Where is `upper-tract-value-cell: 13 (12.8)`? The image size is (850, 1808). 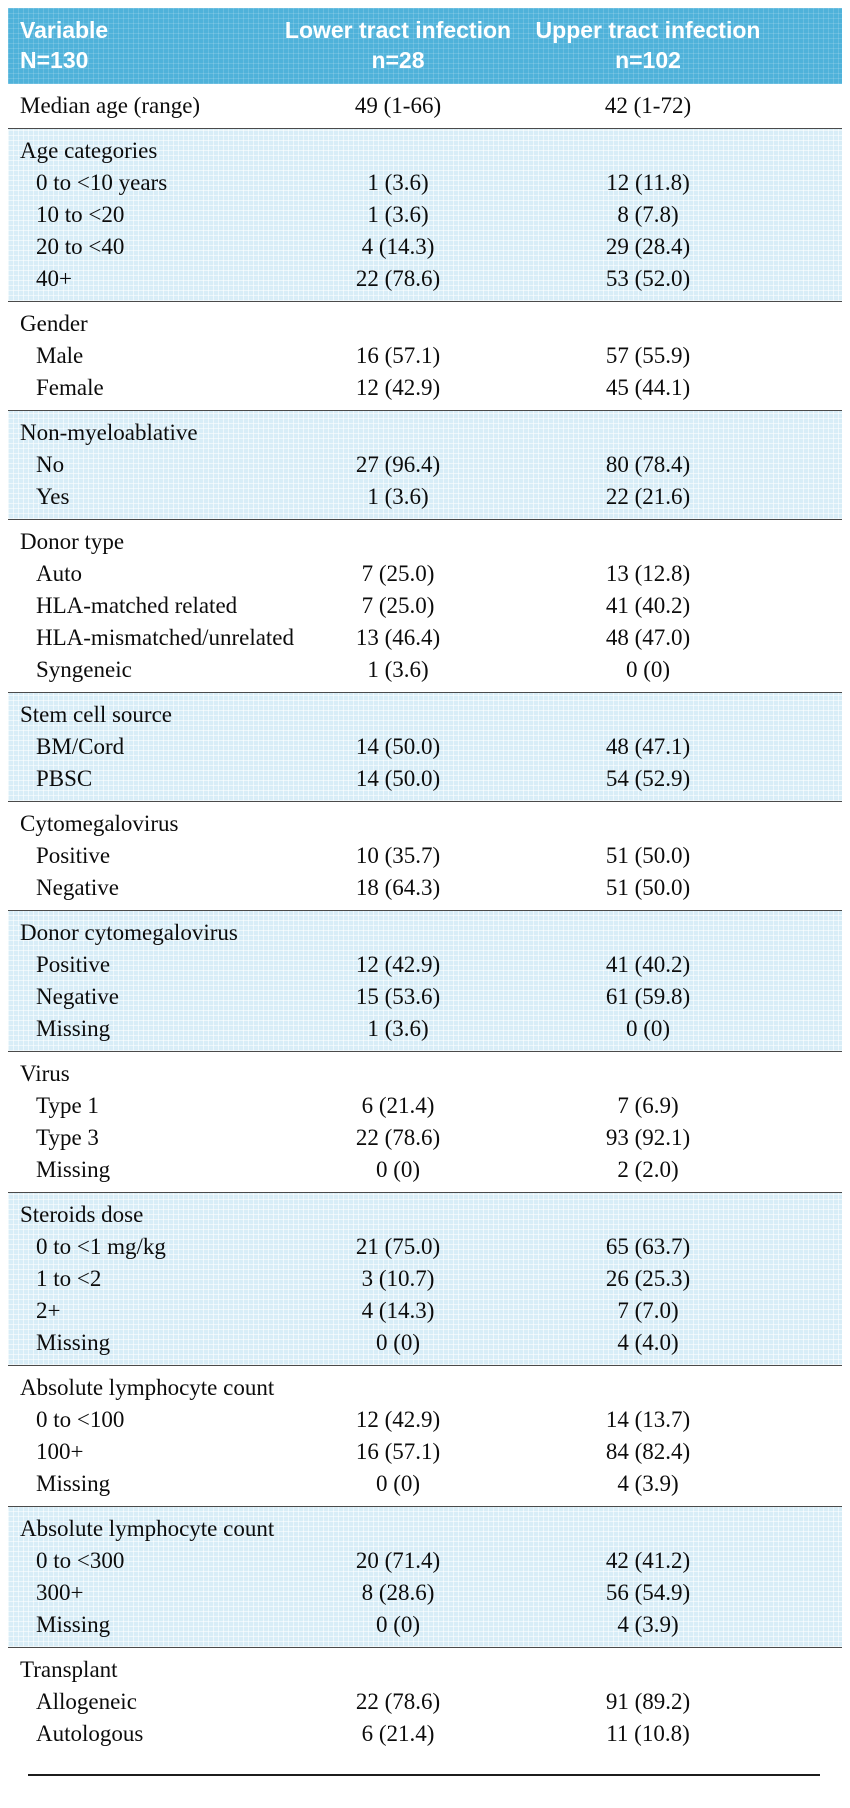 upper-tract-value-cell: 13 (12.8) is located at coordinates (648, 573).